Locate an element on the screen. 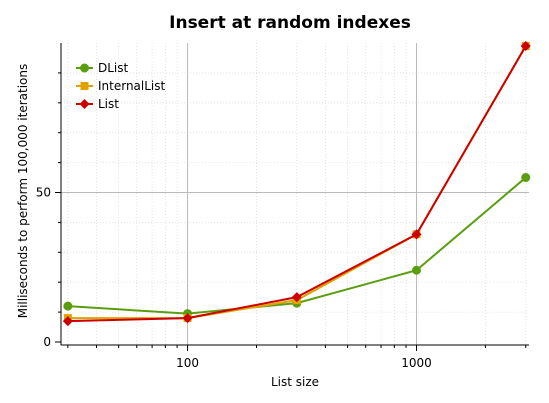 This screenshot has height=403, width=549. legend-label: List is located at coordinates (108, 104).